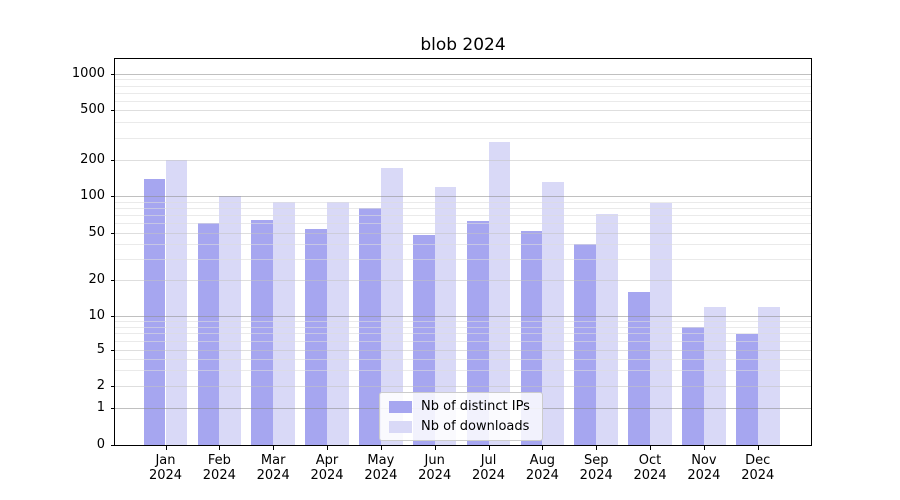  I want to click on legend-item-downloads: Nb of downloads, so click(459, 426).